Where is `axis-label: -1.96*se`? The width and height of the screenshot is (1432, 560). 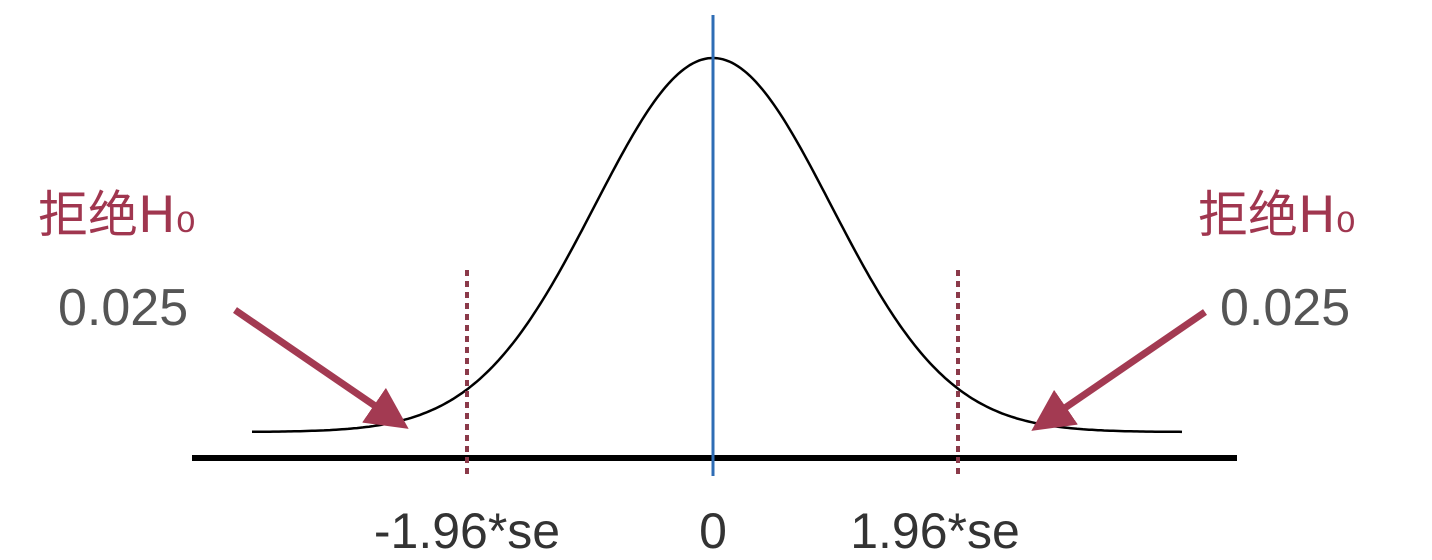
axis-label: -1.96*se is located at coordinates (467, 531).